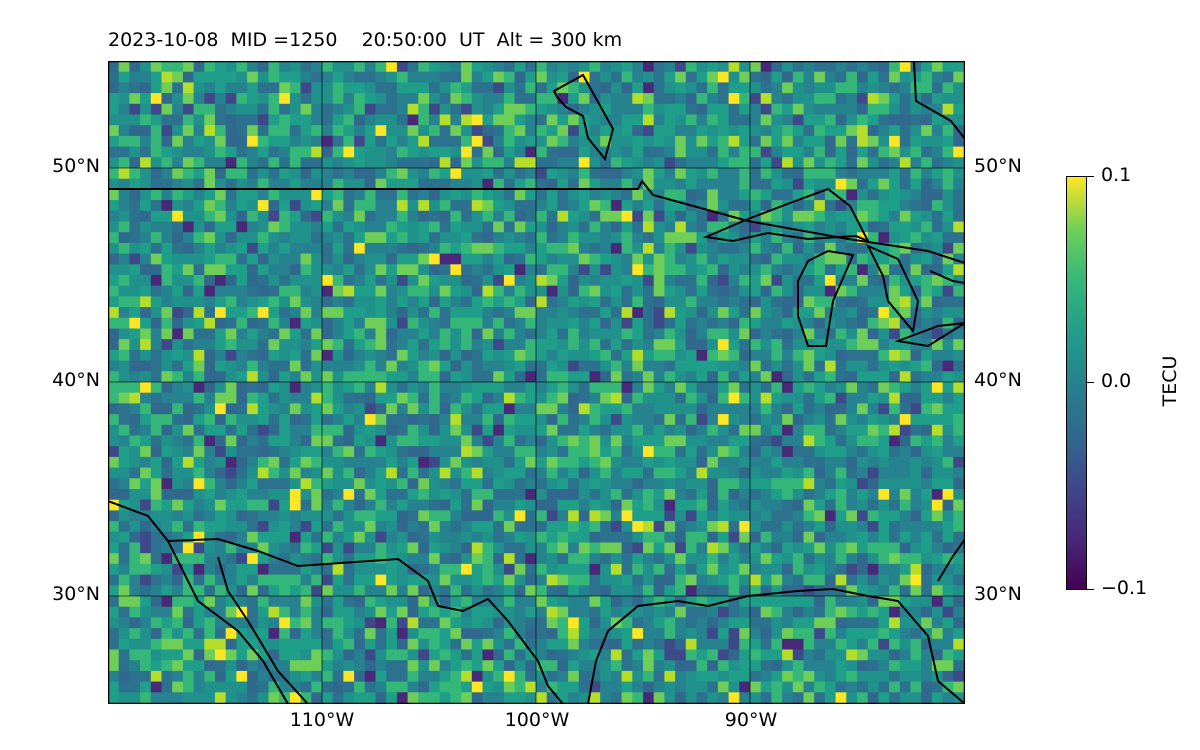 The width and height of the screenshot is (1200, 750). I want to click on lat-label-left: 50°N, so click(76, 166).